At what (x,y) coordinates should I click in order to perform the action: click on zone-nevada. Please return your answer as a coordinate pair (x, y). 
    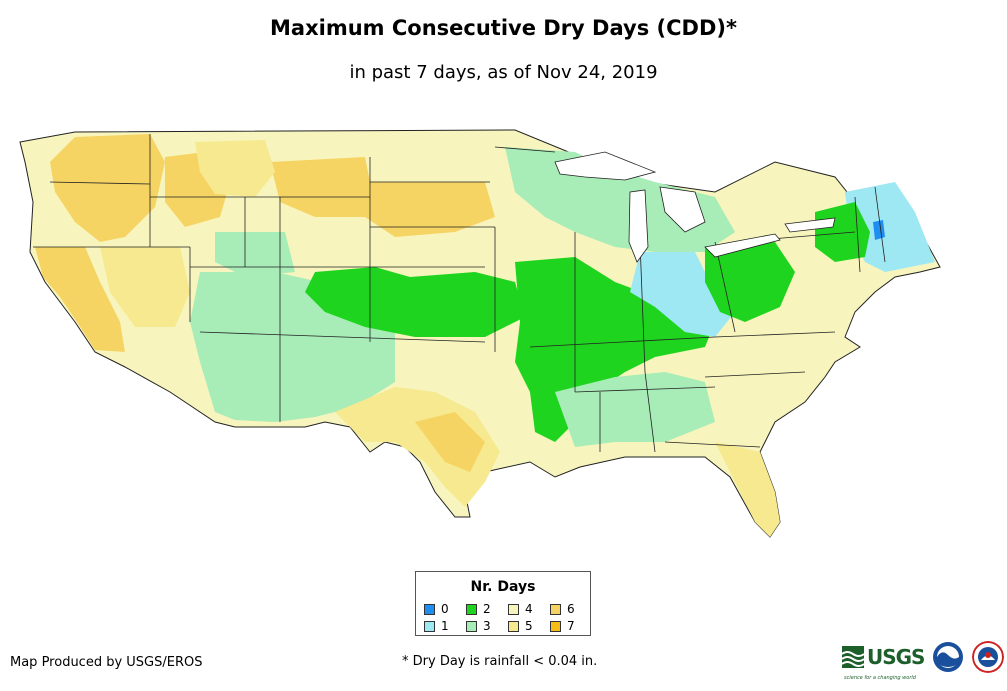
    Looking at the image, I should click on (145, 287).